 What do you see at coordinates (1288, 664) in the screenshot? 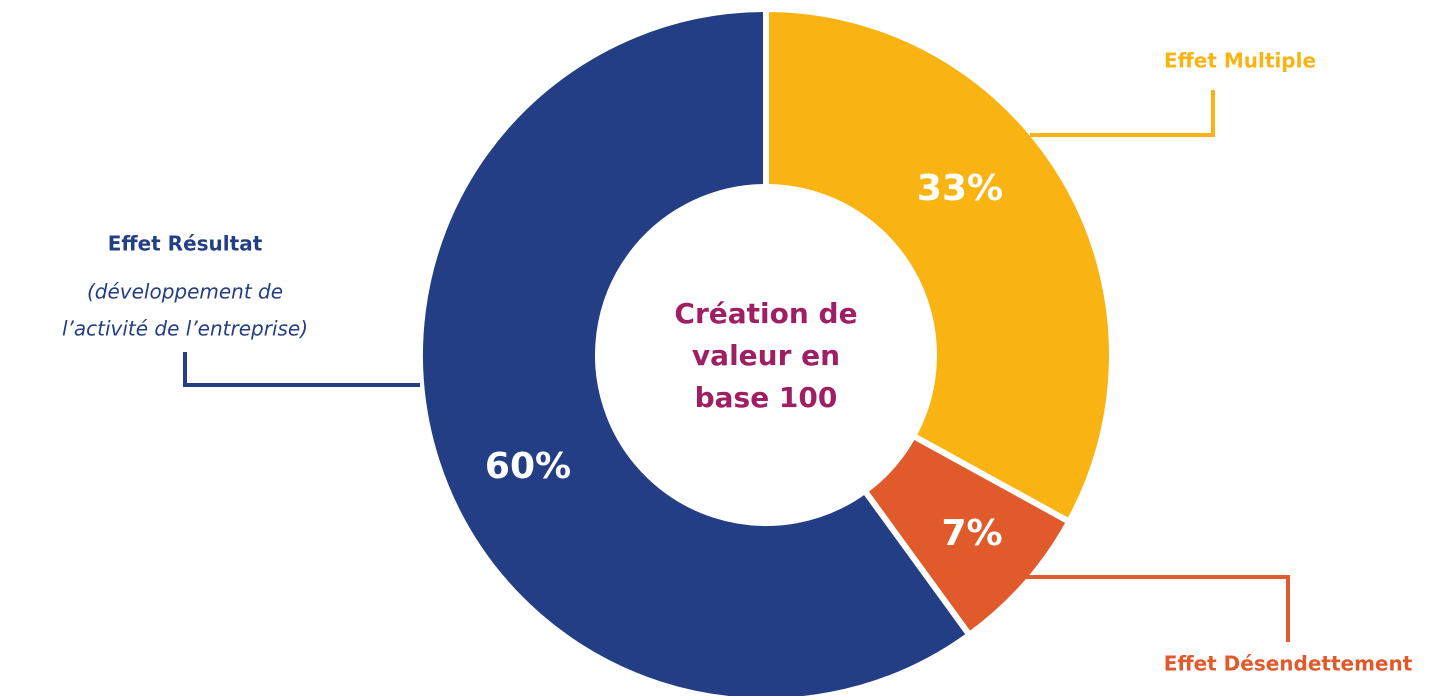
I see `category-label: Effet Désendettement` at bounding box center [1288, 664].